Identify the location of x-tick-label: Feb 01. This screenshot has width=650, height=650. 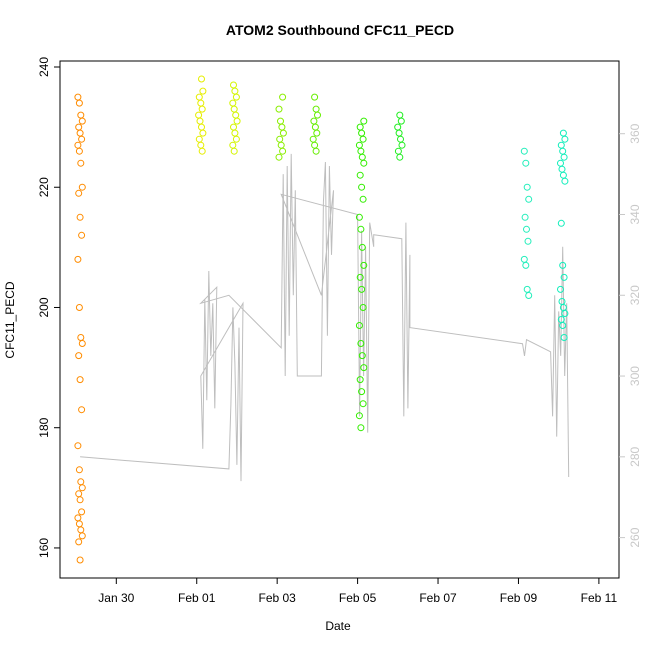
(197, 598).